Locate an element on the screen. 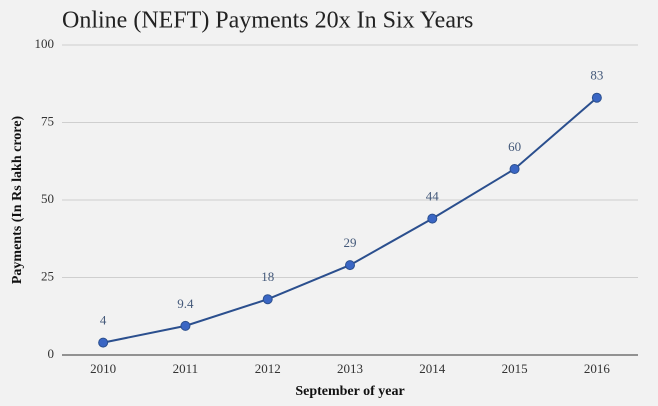 The image size is (658, 406). y-tick-label: 0 is located at coordinates (51, 353).